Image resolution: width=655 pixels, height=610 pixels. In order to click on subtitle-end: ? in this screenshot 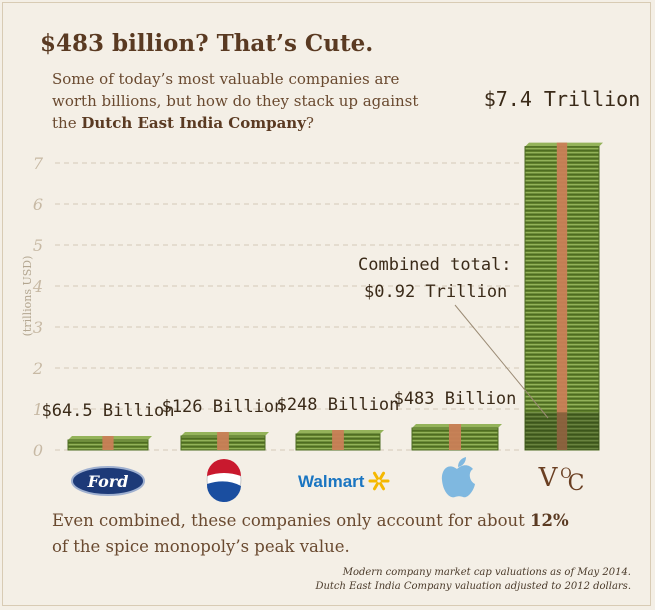, I will do `click(309, 123)`.